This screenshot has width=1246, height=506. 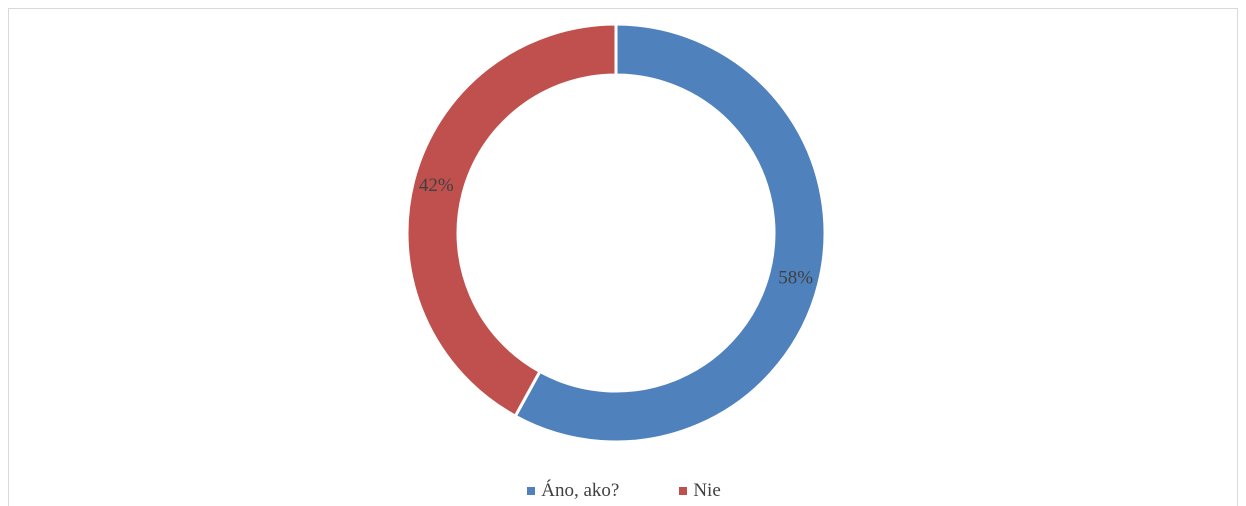 I want to click on legend-item-nie: Nie, so click(x=700, y=491).